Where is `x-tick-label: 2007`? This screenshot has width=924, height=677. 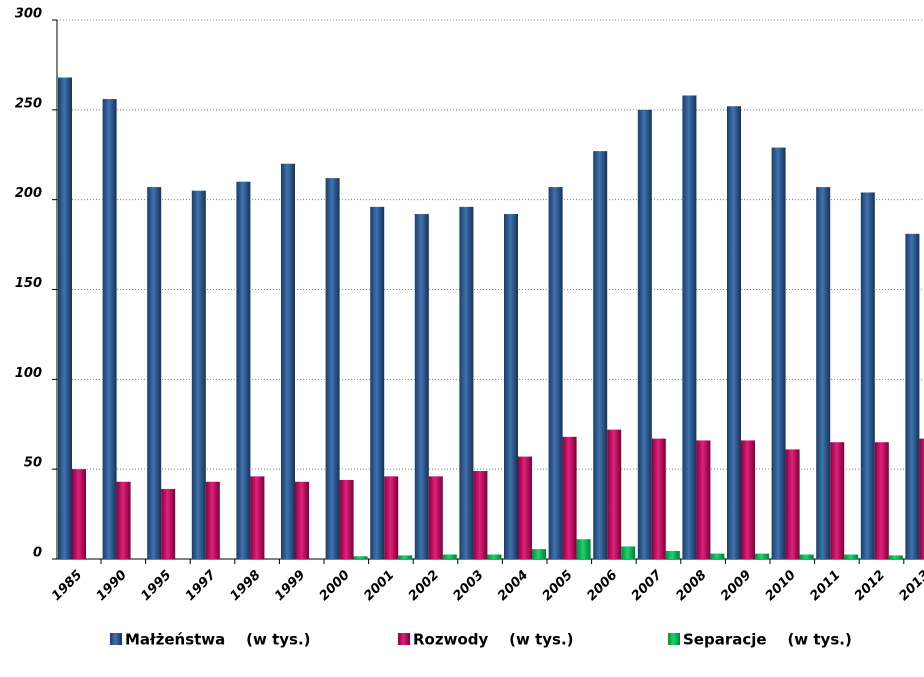 x-tick-label: 2007 is located at coordinates (647, 585).